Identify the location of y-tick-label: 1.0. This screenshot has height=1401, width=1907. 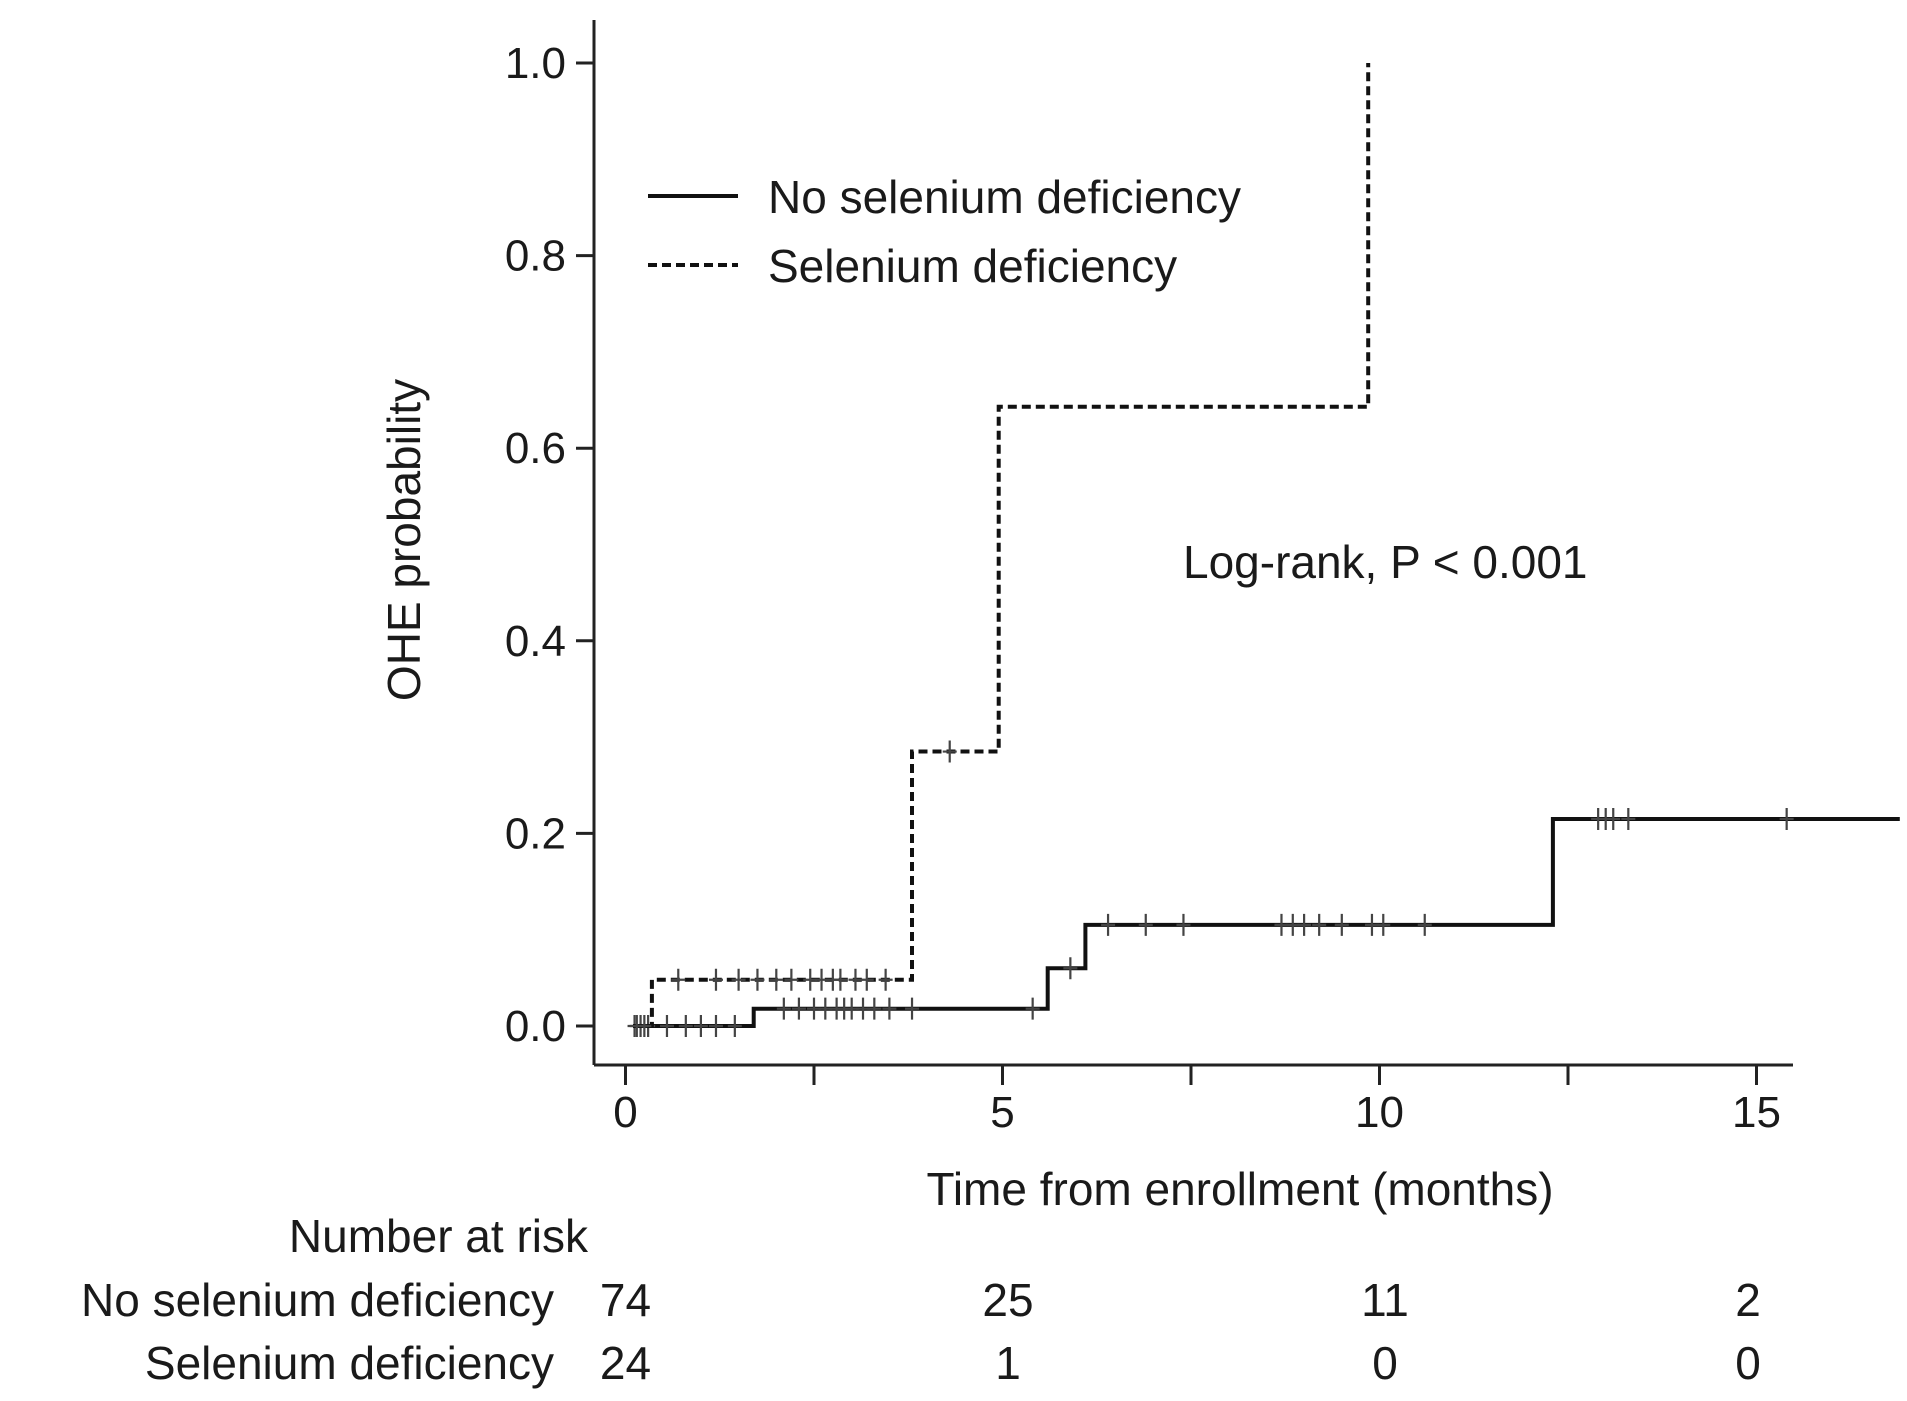
(535, 63).